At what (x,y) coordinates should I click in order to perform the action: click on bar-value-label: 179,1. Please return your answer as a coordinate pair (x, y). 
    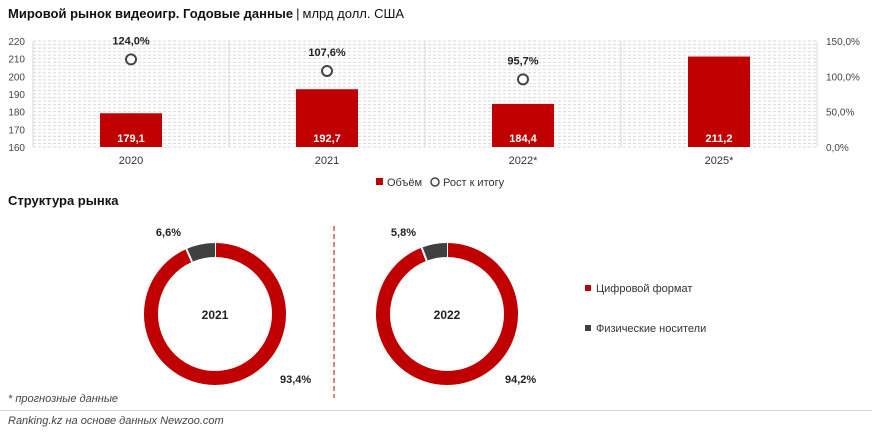
    Looking at the image, I should click on (131, 139).